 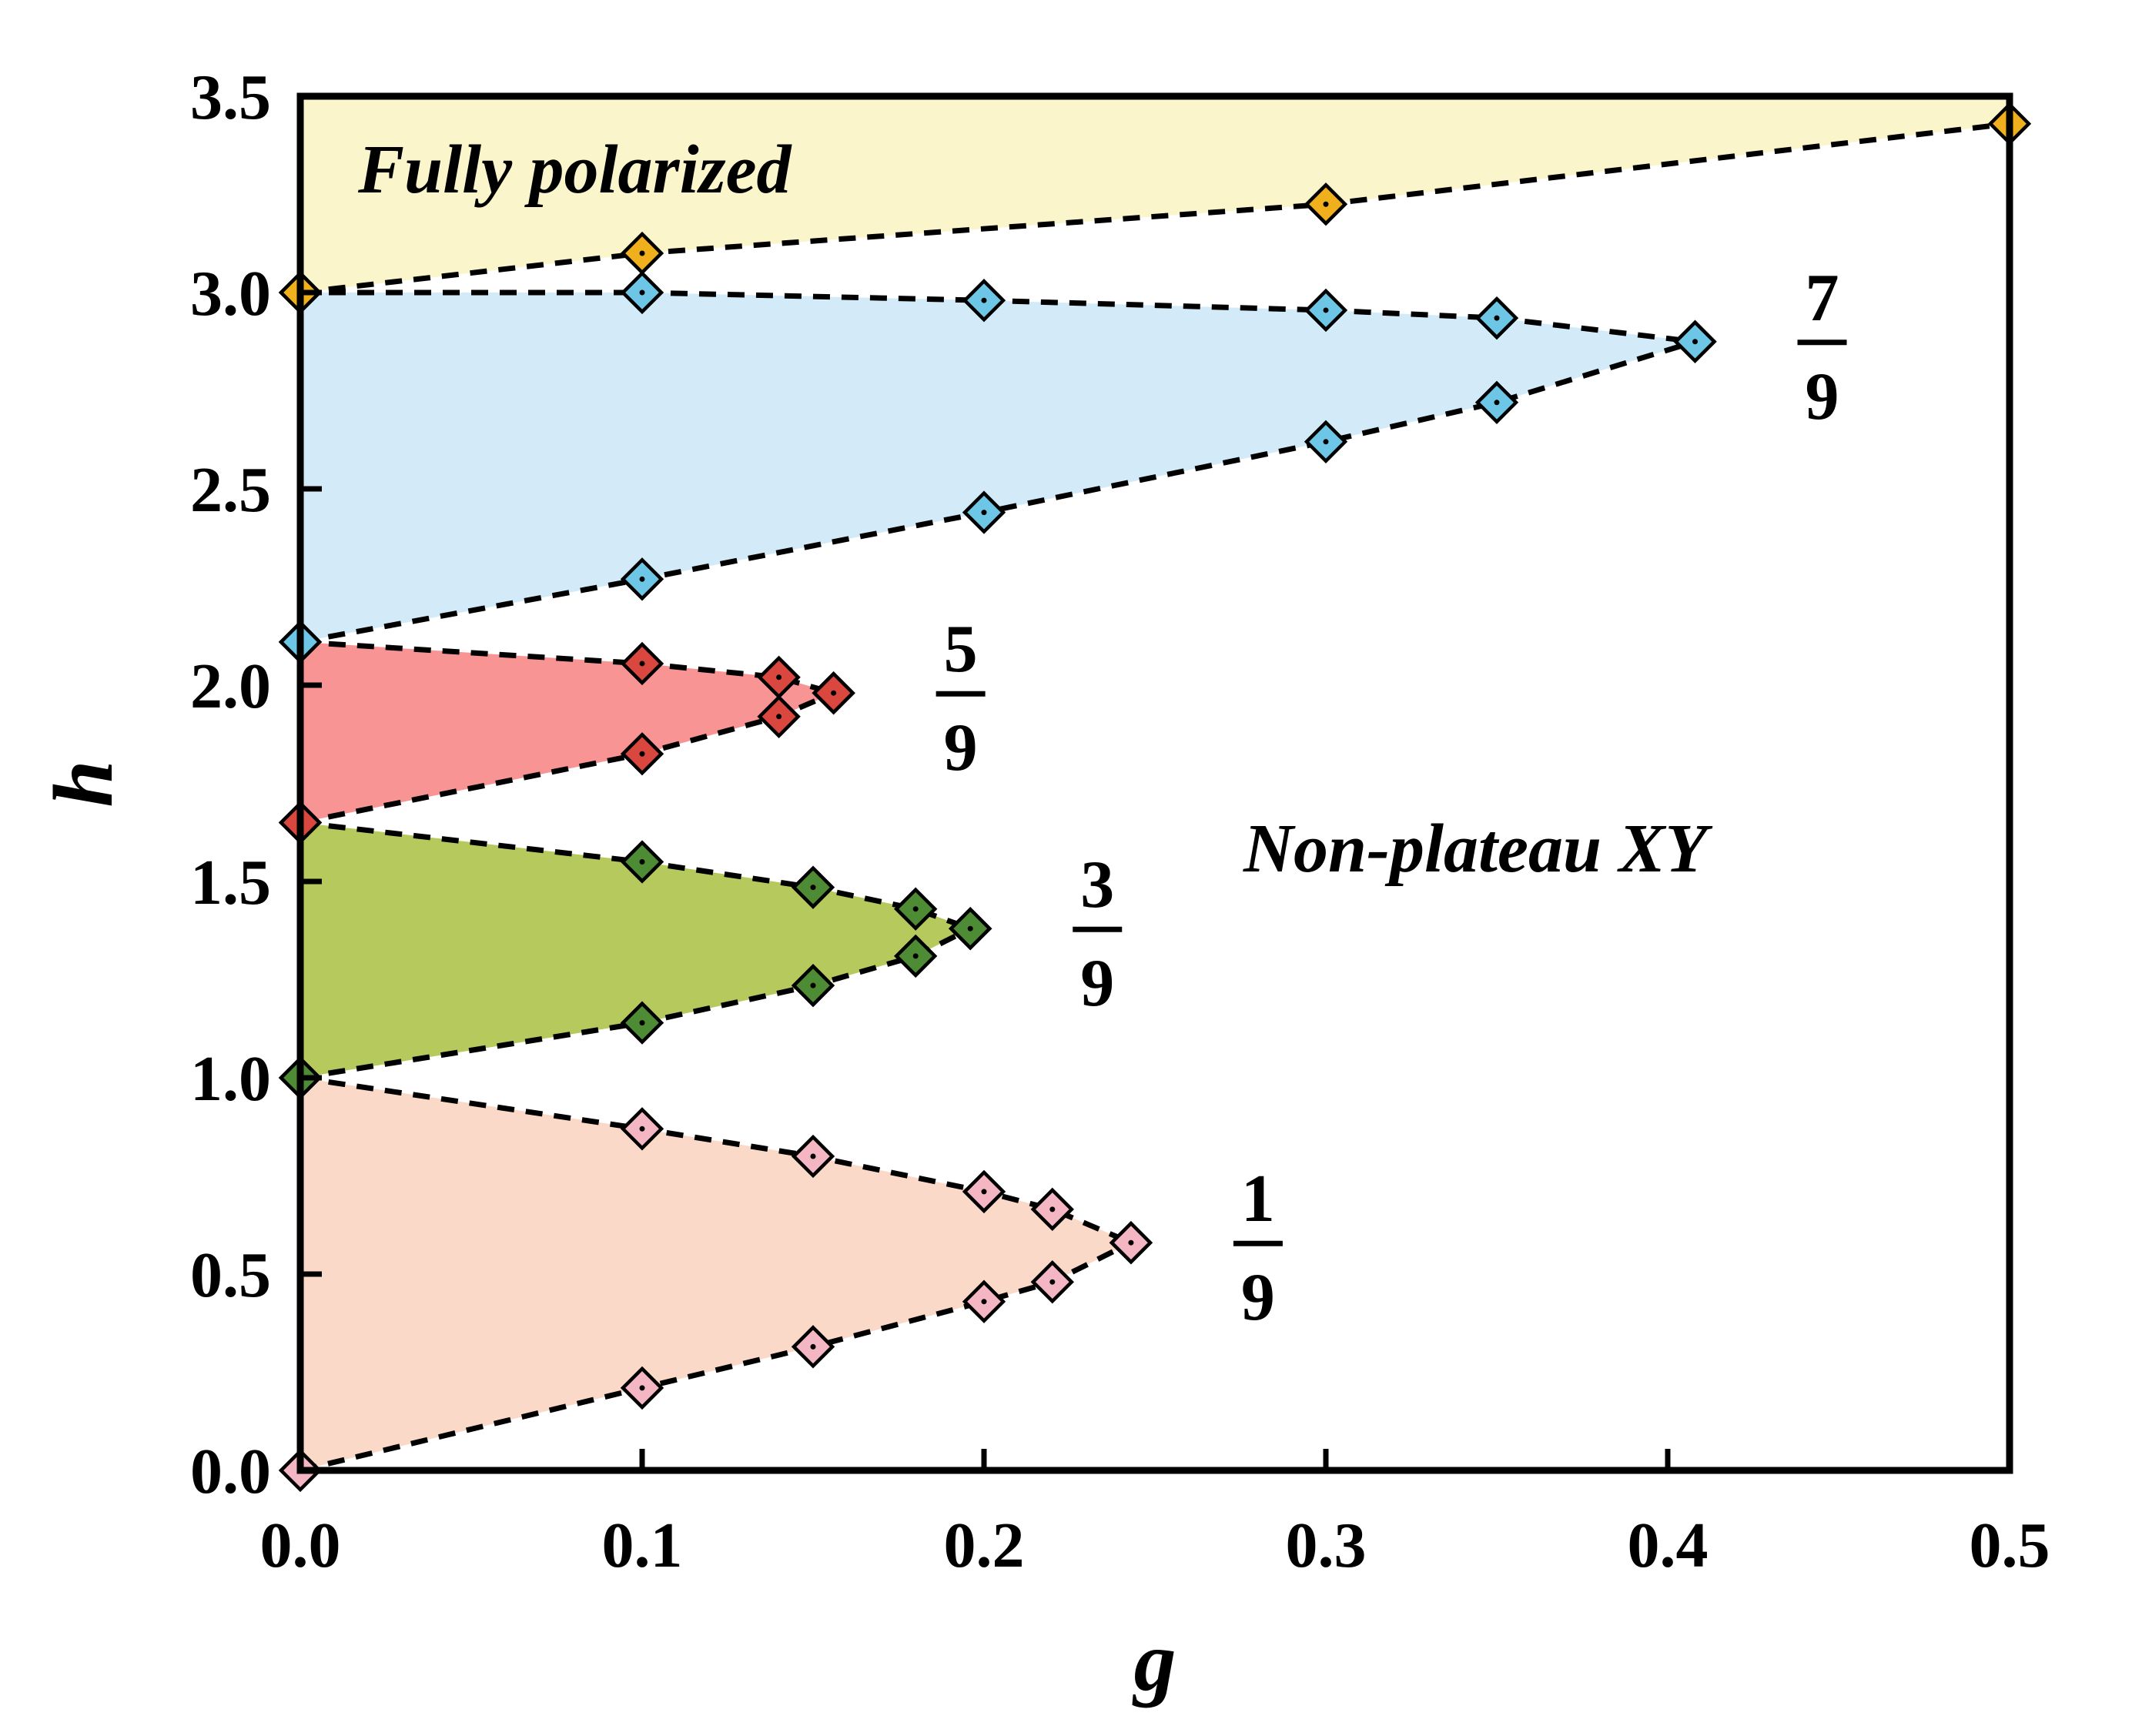 I want to click on x-tick-label: 0.0, so click(x=300, y=1545).